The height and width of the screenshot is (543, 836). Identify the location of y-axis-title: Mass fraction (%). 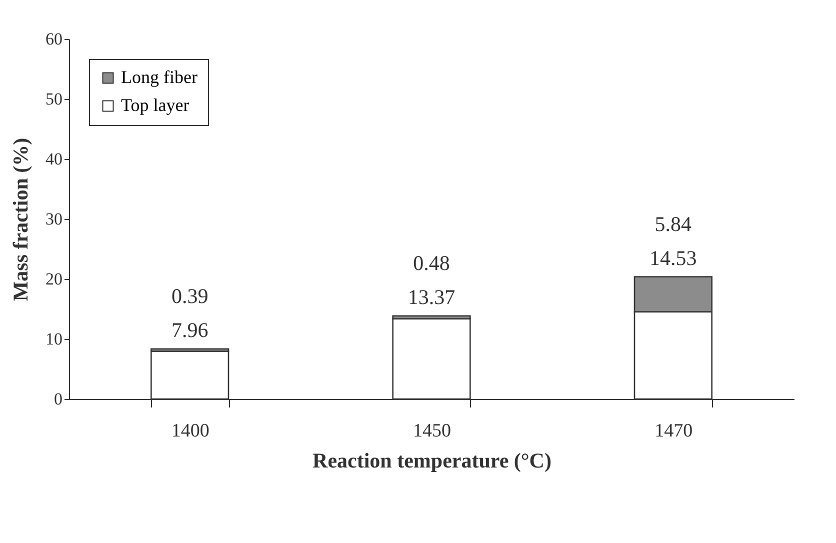
(20, 220).